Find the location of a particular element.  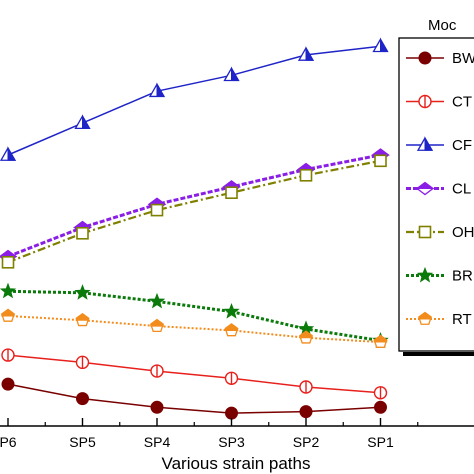

point-rt-sp1-fill is located at coordinates (380, 338).